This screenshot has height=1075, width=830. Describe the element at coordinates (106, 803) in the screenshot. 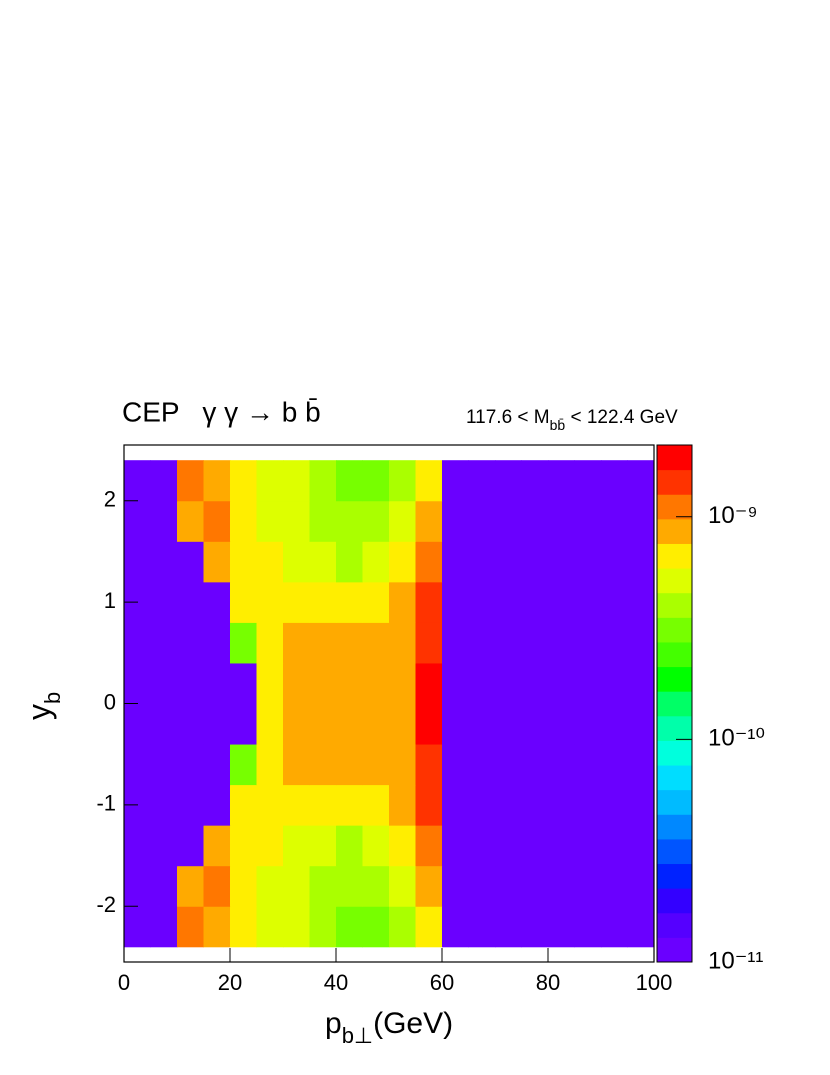

I see `y-tick-label: -1` at that location.